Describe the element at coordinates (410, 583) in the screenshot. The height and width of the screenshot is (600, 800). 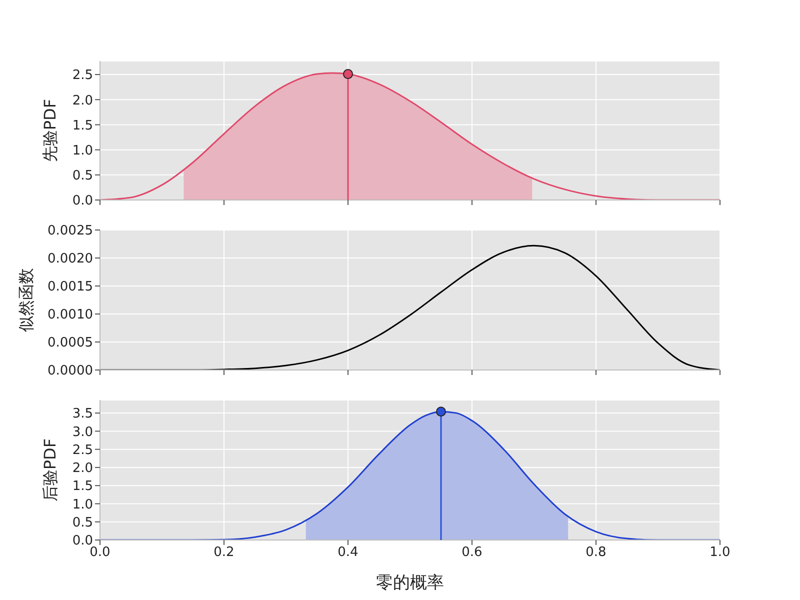
I see `x-axis-title: 零的概率` at that location.